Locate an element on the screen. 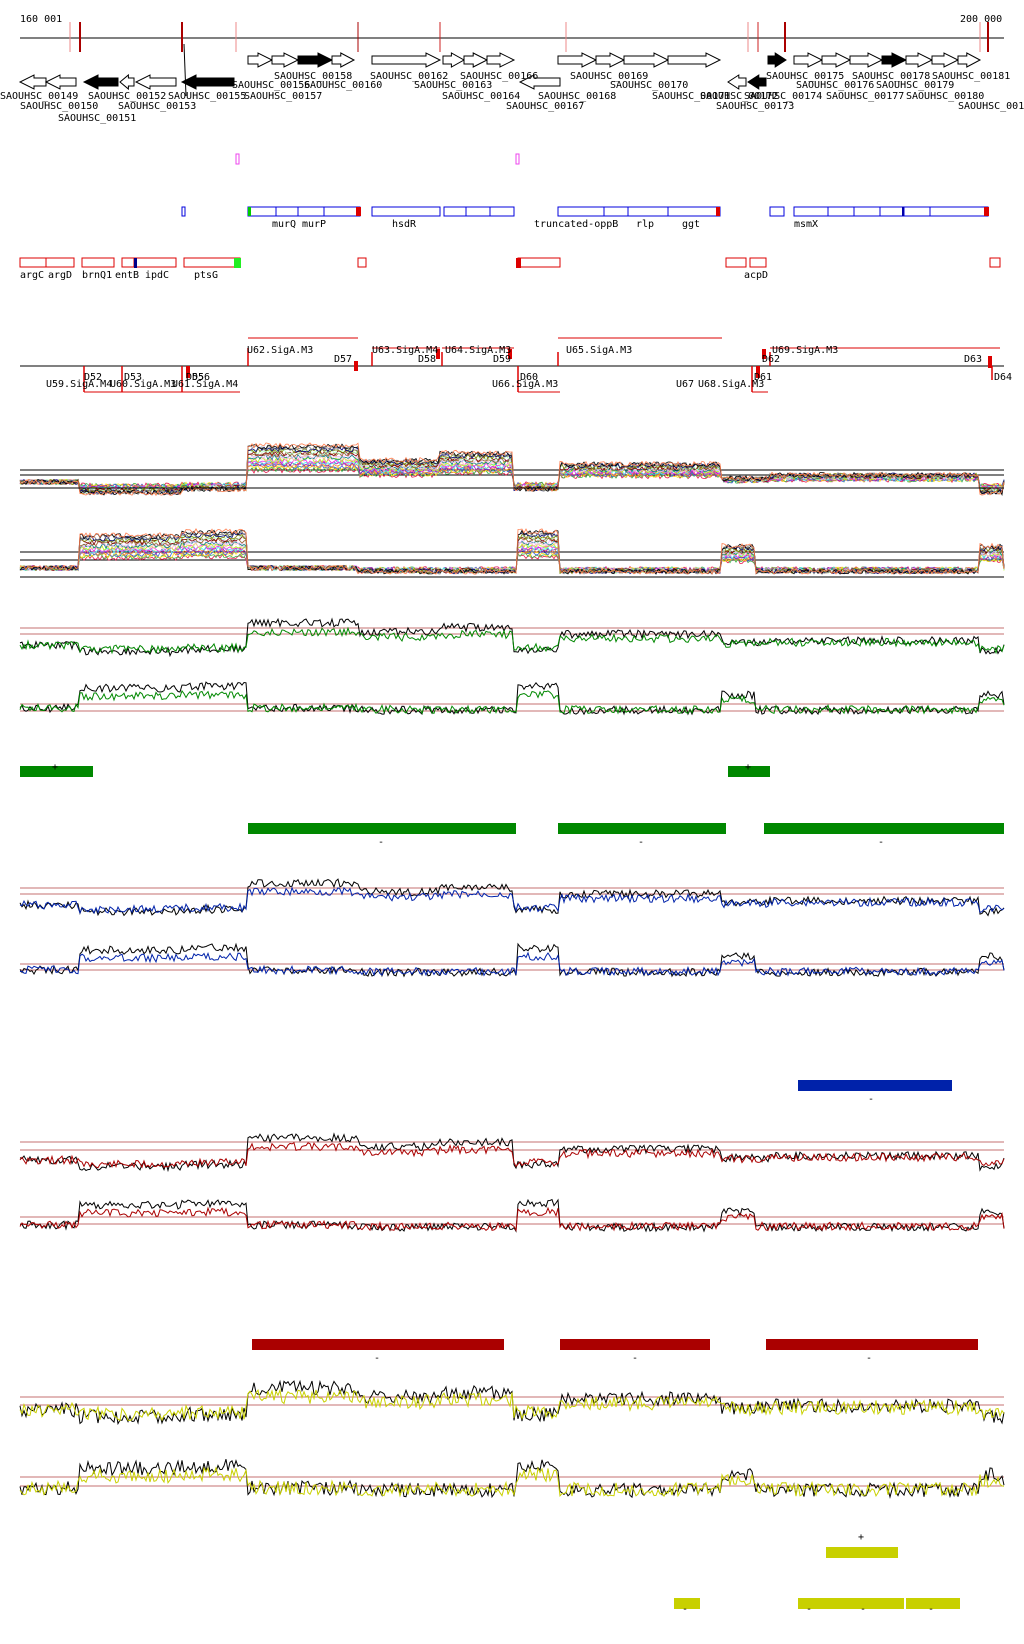 The image size is (1024, 1644). terminator-label: D60 is located at coordinates (529, 377).